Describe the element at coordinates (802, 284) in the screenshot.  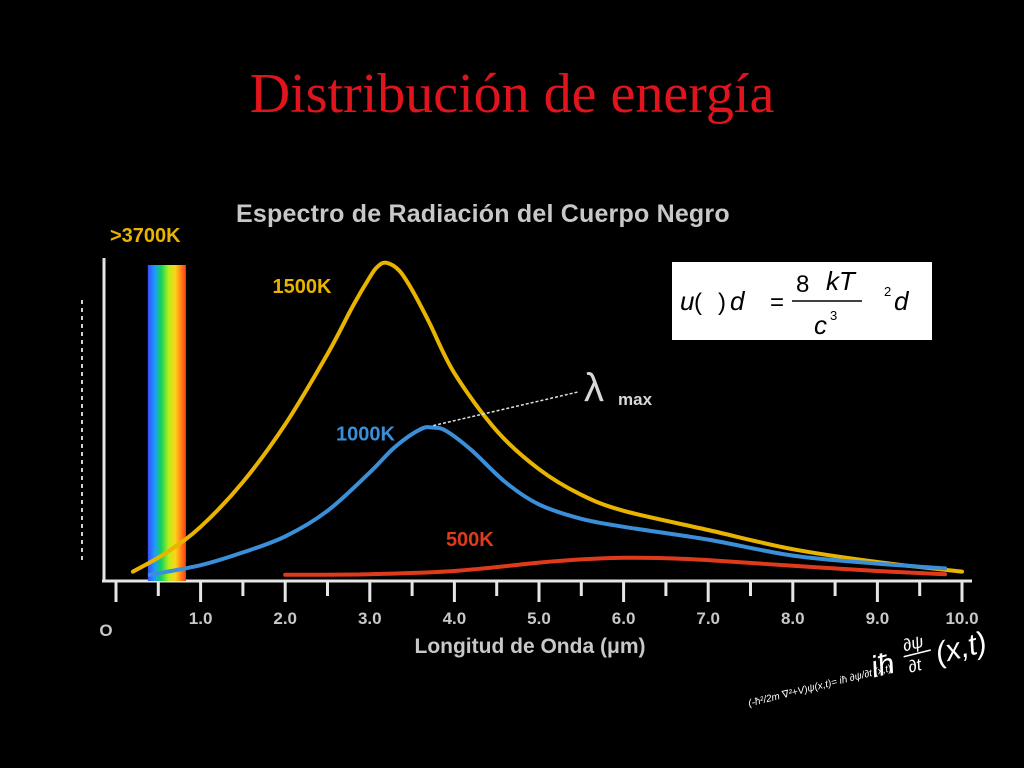
I see `formula-8: 8` at that location.